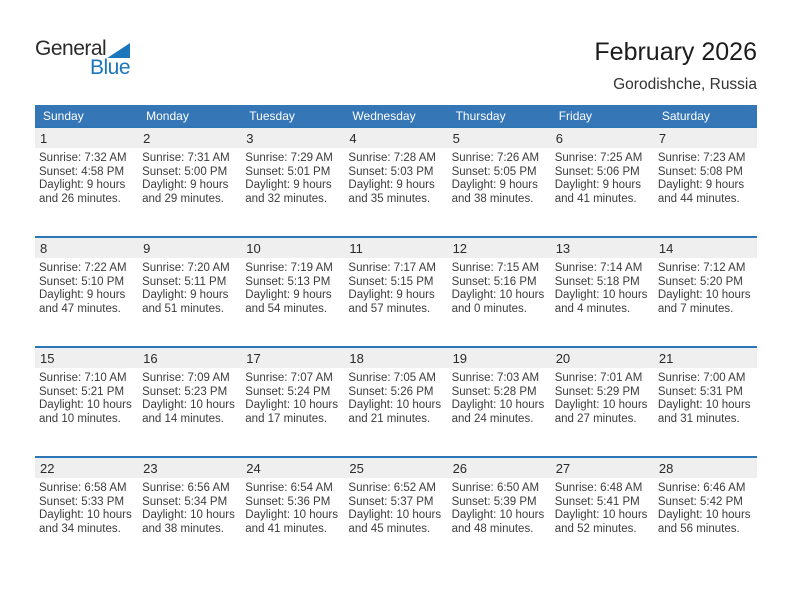 This screenshot has height=612, width=792. Describe the element at coordinates (83, 378) in the screenshot. I see `sunrise-text: Sunrise: 7:10 AM` at that location.